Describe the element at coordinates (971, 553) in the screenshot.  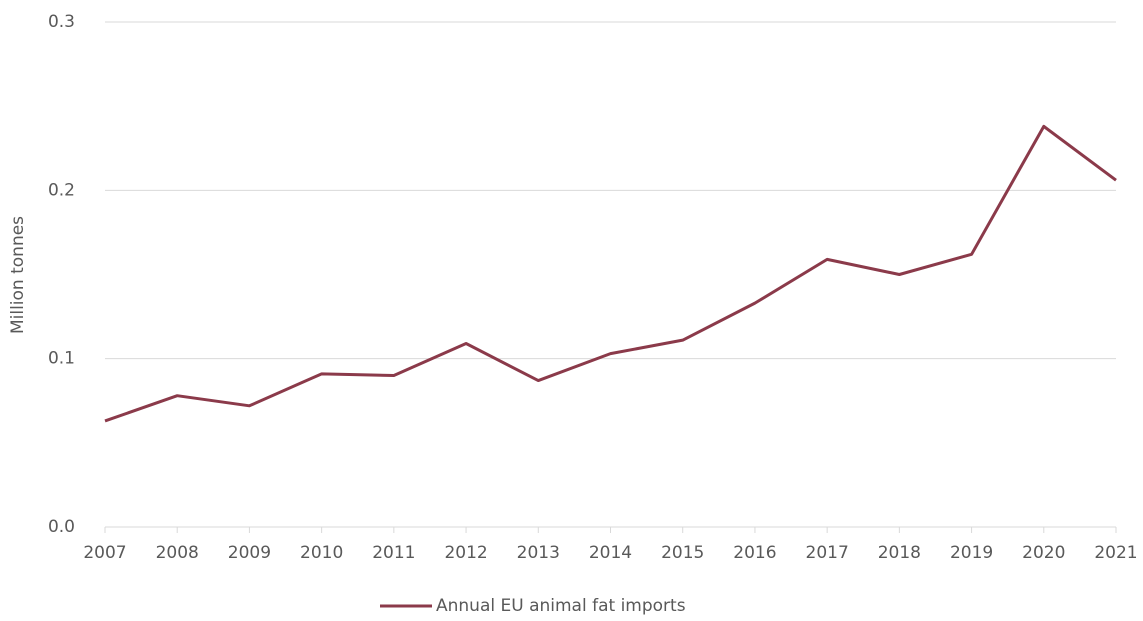
I see `x-tick-label: 2019` at that location.